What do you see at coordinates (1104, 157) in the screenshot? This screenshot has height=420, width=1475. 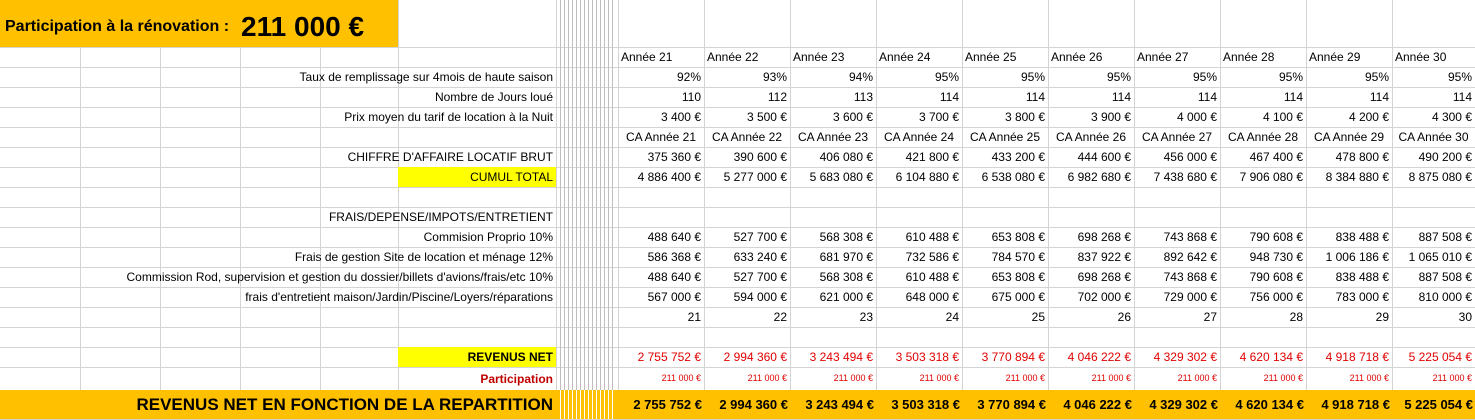 I see `ca-value: 444 600 €` at bounding box center [1104, 157].